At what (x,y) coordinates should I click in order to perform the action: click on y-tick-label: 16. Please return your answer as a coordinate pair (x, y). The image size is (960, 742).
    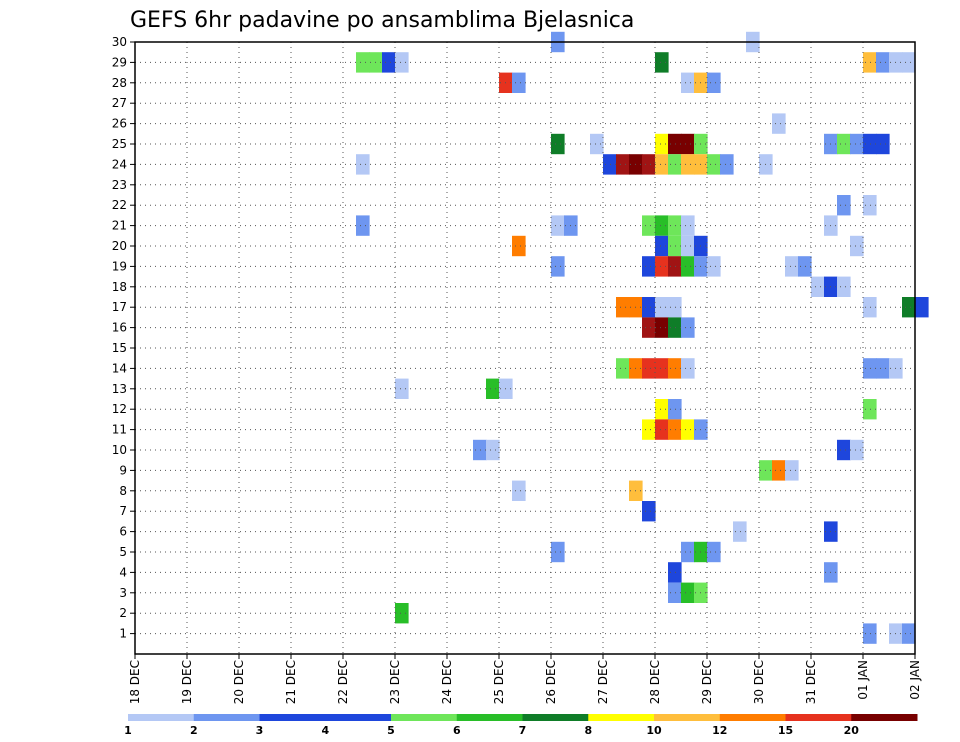
    Looking at the image, I should click on (119, 328).